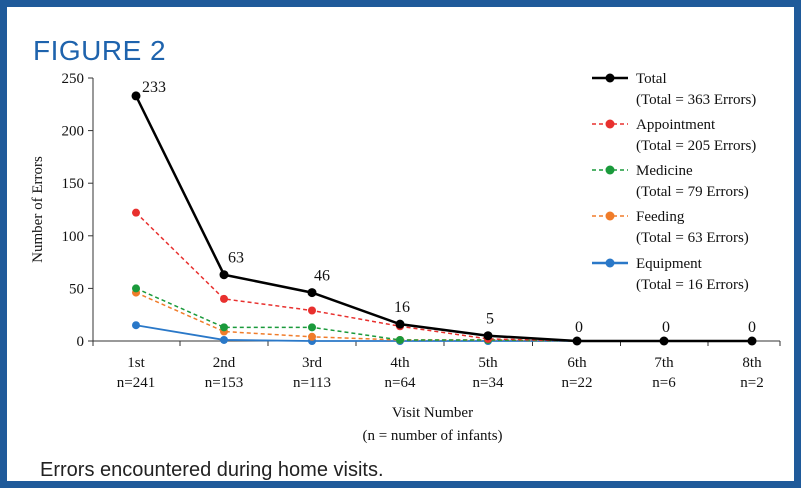 Image resolution: width=801 pixels, height=488 pixels. What do you see at coordinates (488, 383) in the screenshot?
I see `x-tick-sublabel: n=34` at bounding box center [488, 383].